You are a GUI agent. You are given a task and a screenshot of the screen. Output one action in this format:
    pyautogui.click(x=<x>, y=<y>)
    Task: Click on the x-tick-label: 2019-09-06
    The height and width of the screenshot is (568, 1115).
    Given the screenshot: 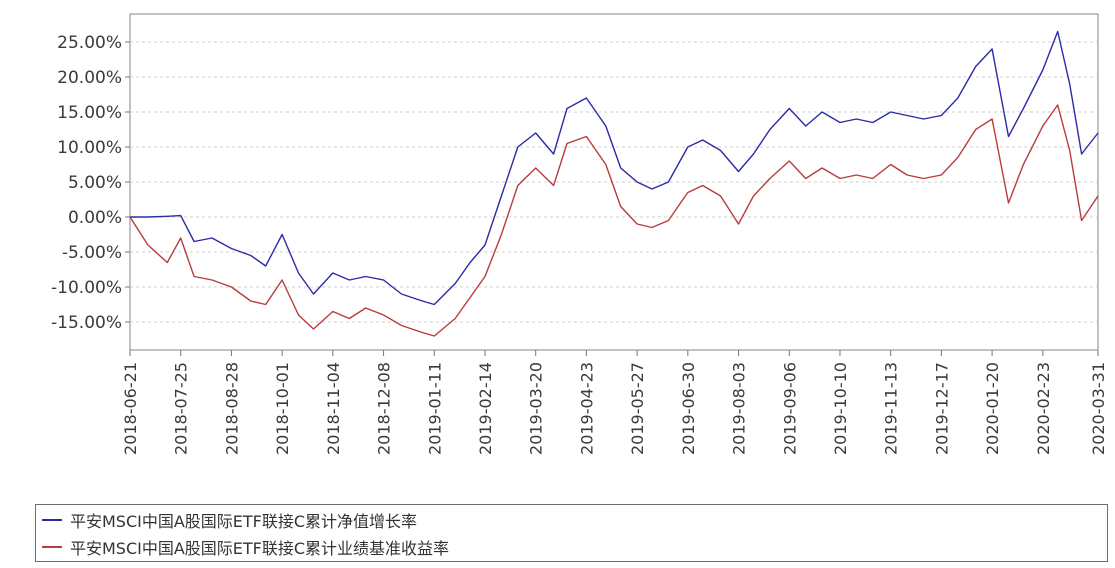 What is the action you would take?
    pyautogui.click(x=789, y=408)
    